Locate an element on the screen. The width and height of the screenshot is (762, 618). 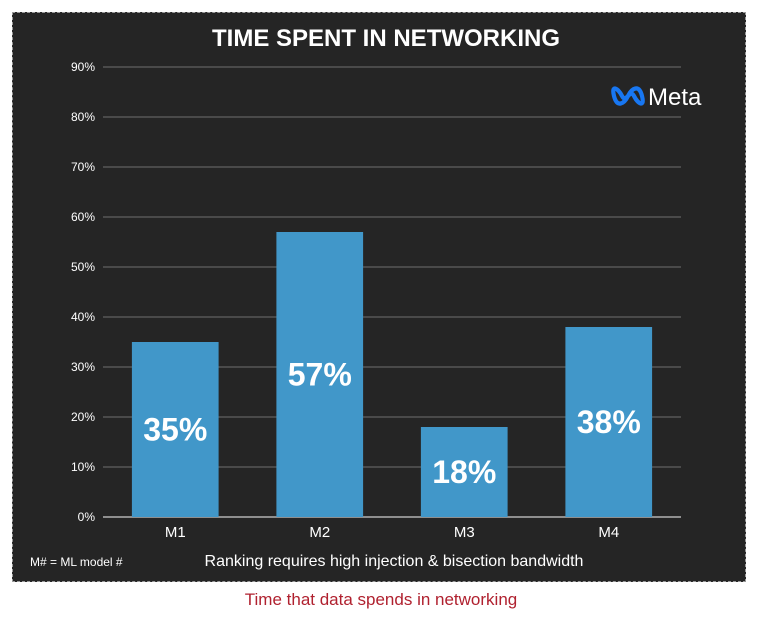
y-tick-label: 70% is located at coordinates (83, 167).